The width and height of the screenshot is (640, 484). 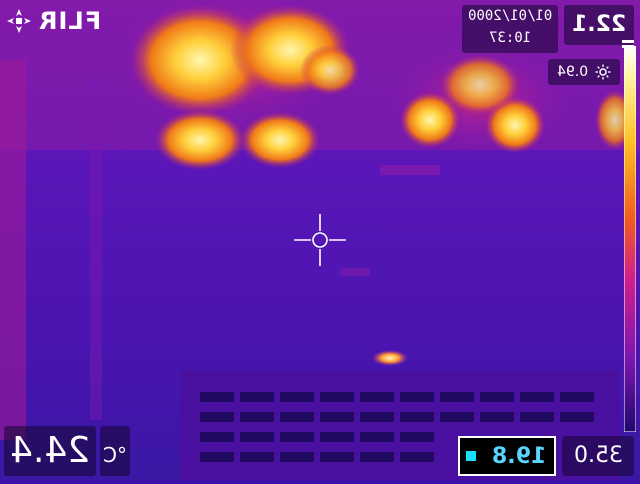 I want to click on spot-temperature: 22.1, so click(x=599, y=25).